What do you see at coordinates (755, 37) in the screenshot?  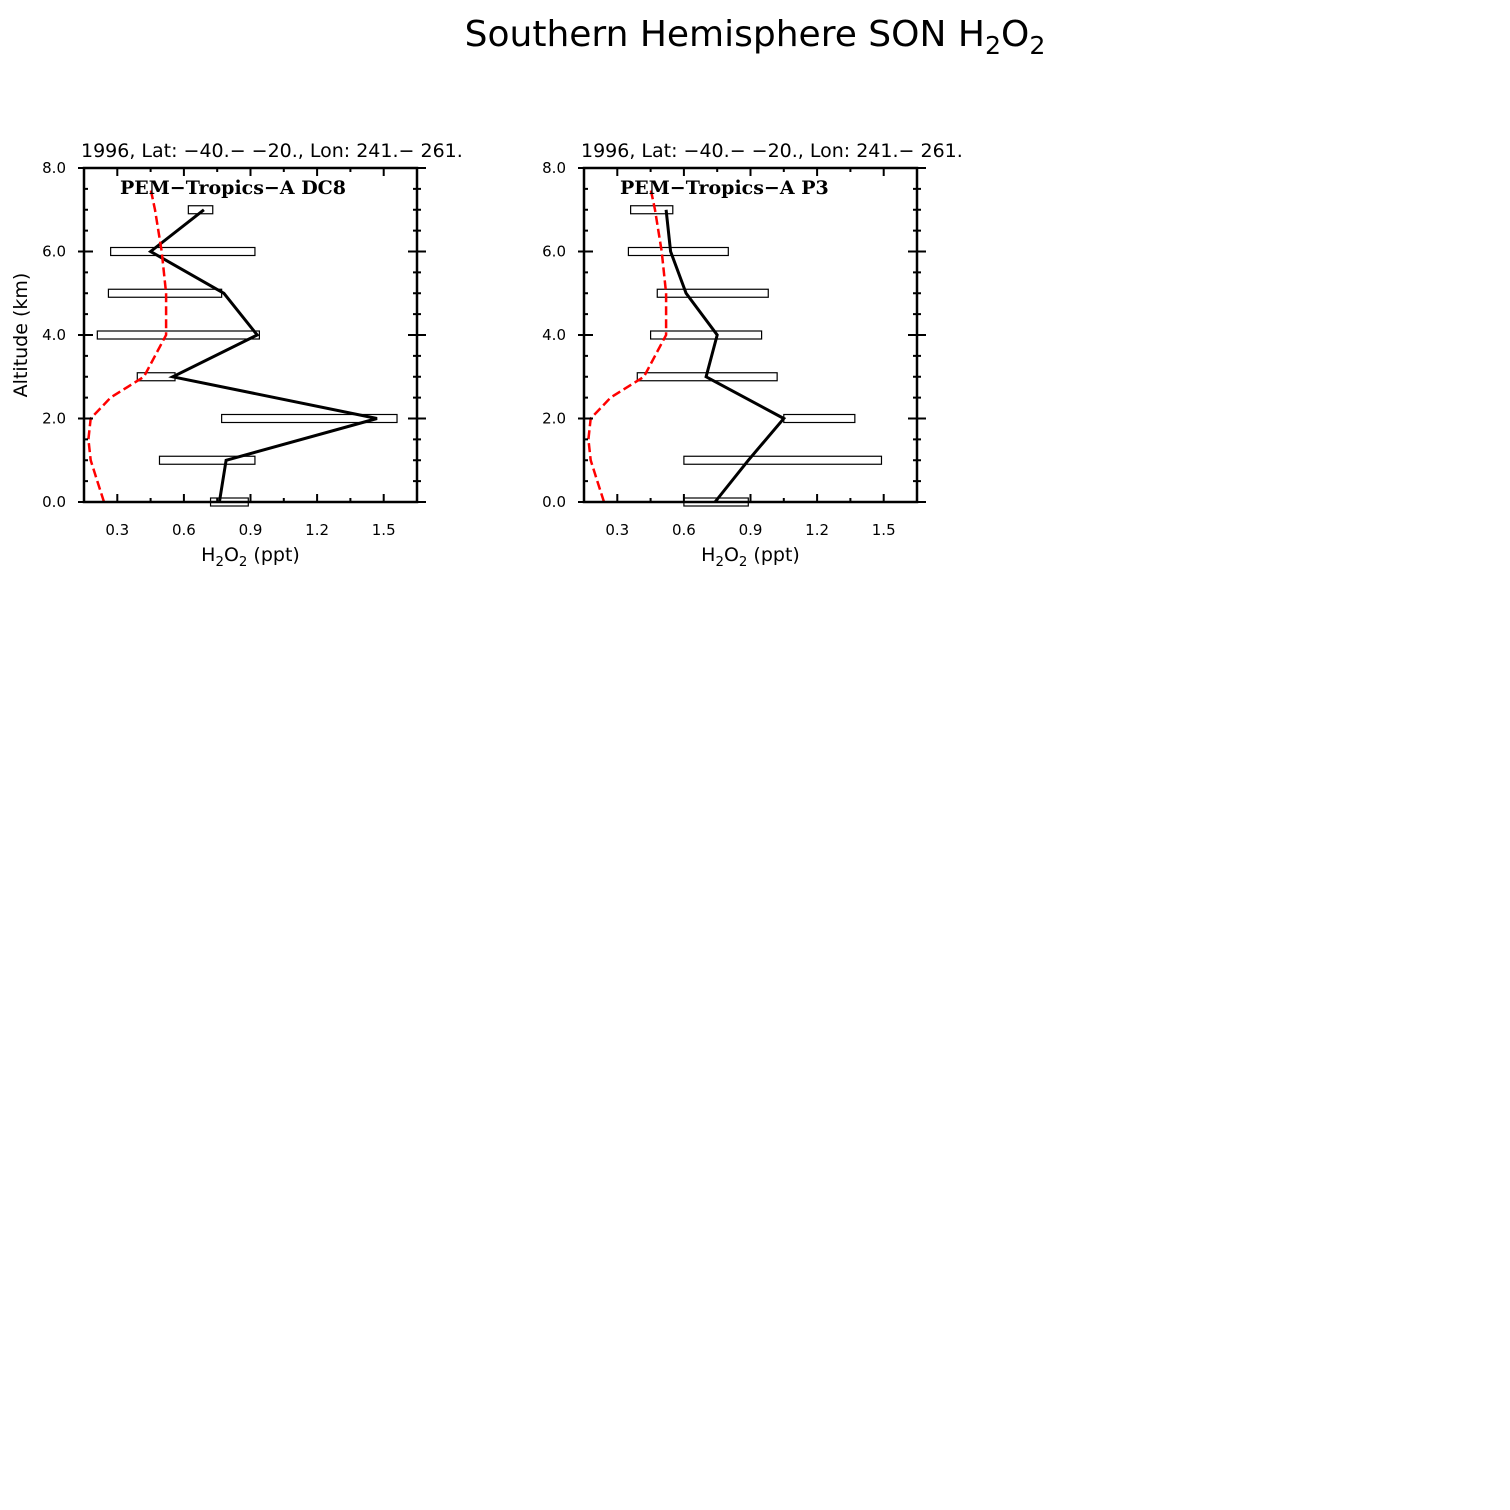 I see `figure-title: Southern Hemisphere SON H2O2` at bounding box center [755, 37].